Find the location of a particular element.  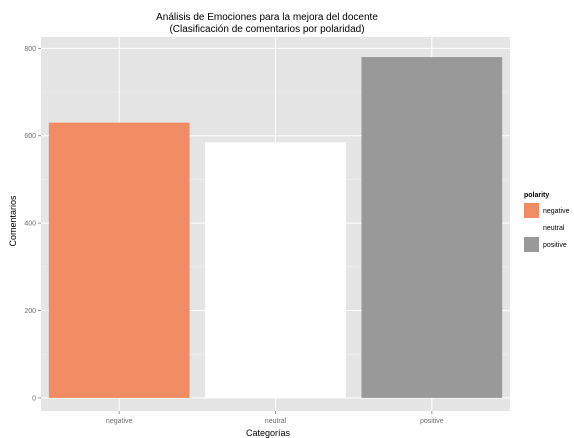

y-axis-title: Comentarios is located at coordinates (13, 221).